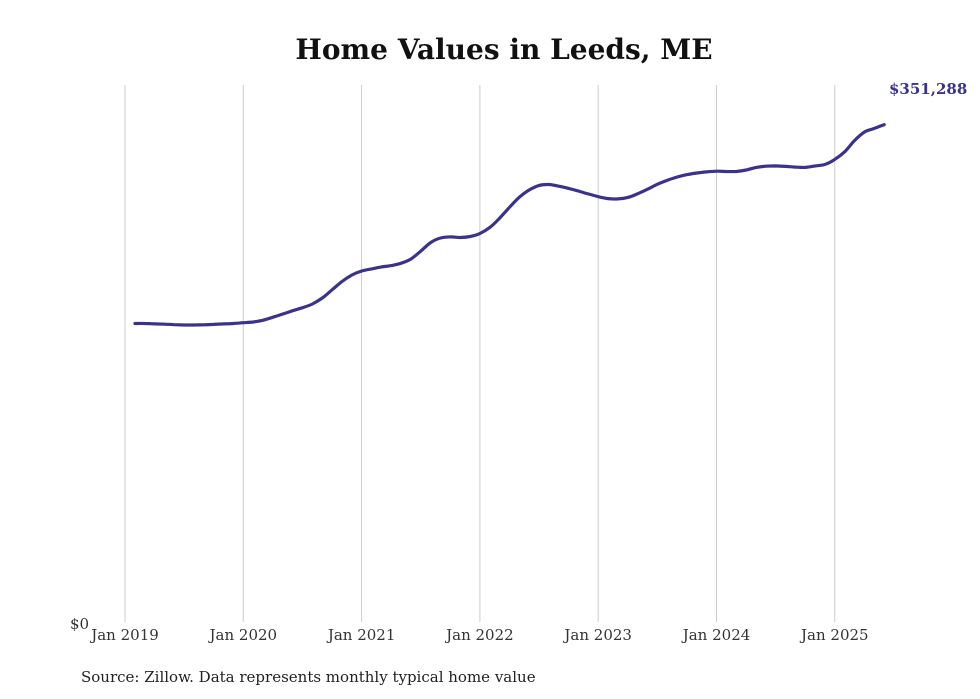 The image size is (980, 699). I want to click on chart-title: Home Values in Leeds, ME, so click(503, 49).